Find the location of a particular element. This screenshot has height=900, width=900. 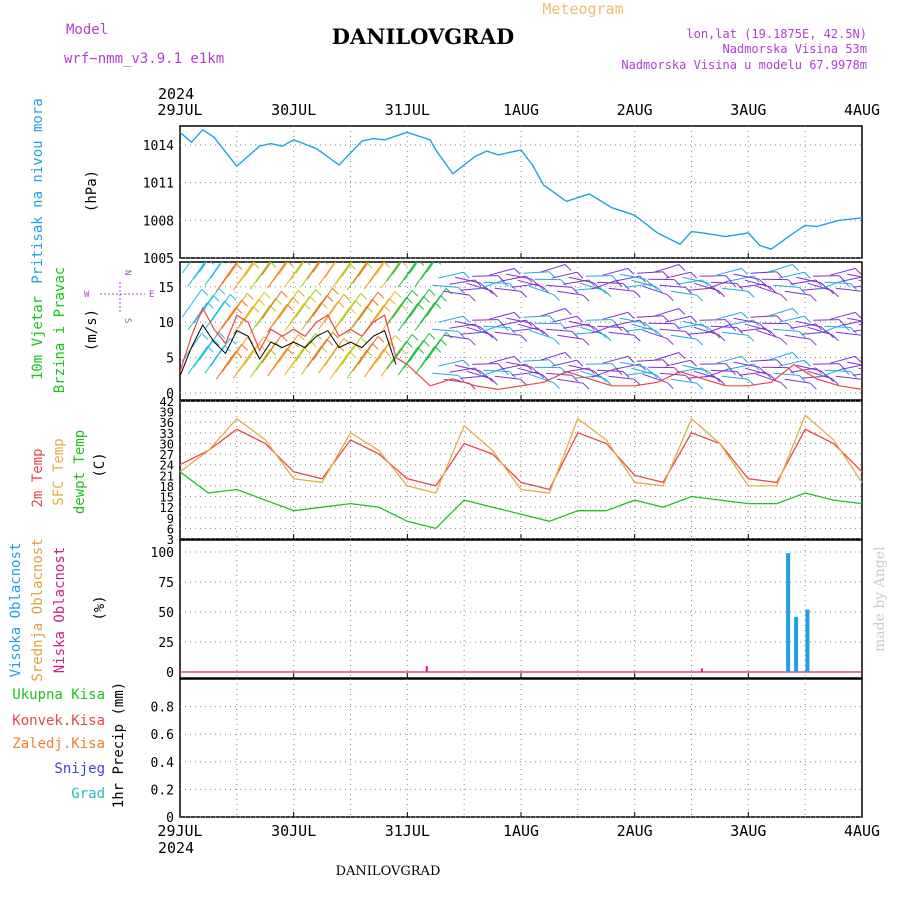

legend-convective-rain: Konvek.Kisa is located at coordinates (58, 721).